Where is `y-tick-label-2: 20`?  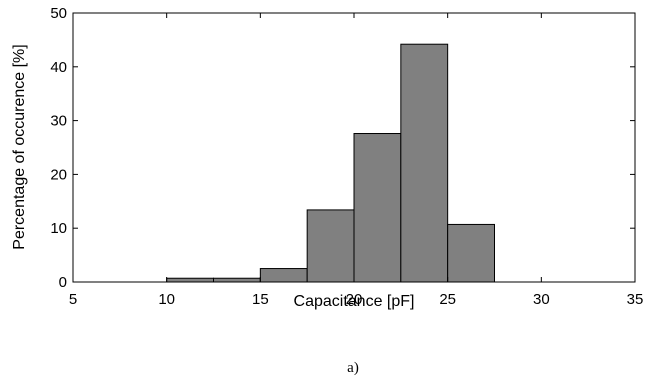
y-tick-label-2: 20 is located at coordinates (58, 174).